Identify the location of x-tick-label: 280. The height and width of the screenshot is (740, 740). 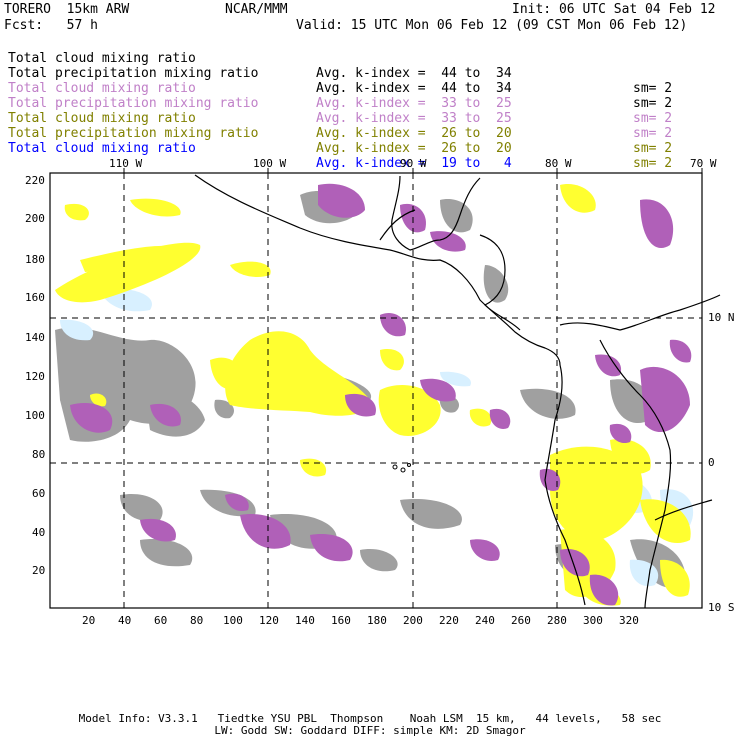
(557, 620).